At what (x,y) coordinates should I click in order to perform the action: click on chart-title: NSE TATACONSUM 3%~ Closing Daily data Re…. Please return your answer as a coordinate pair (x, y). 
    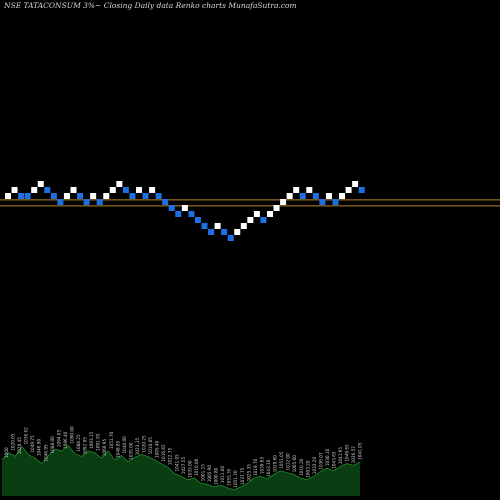
    Looking at the image, I should click on (150, 5).